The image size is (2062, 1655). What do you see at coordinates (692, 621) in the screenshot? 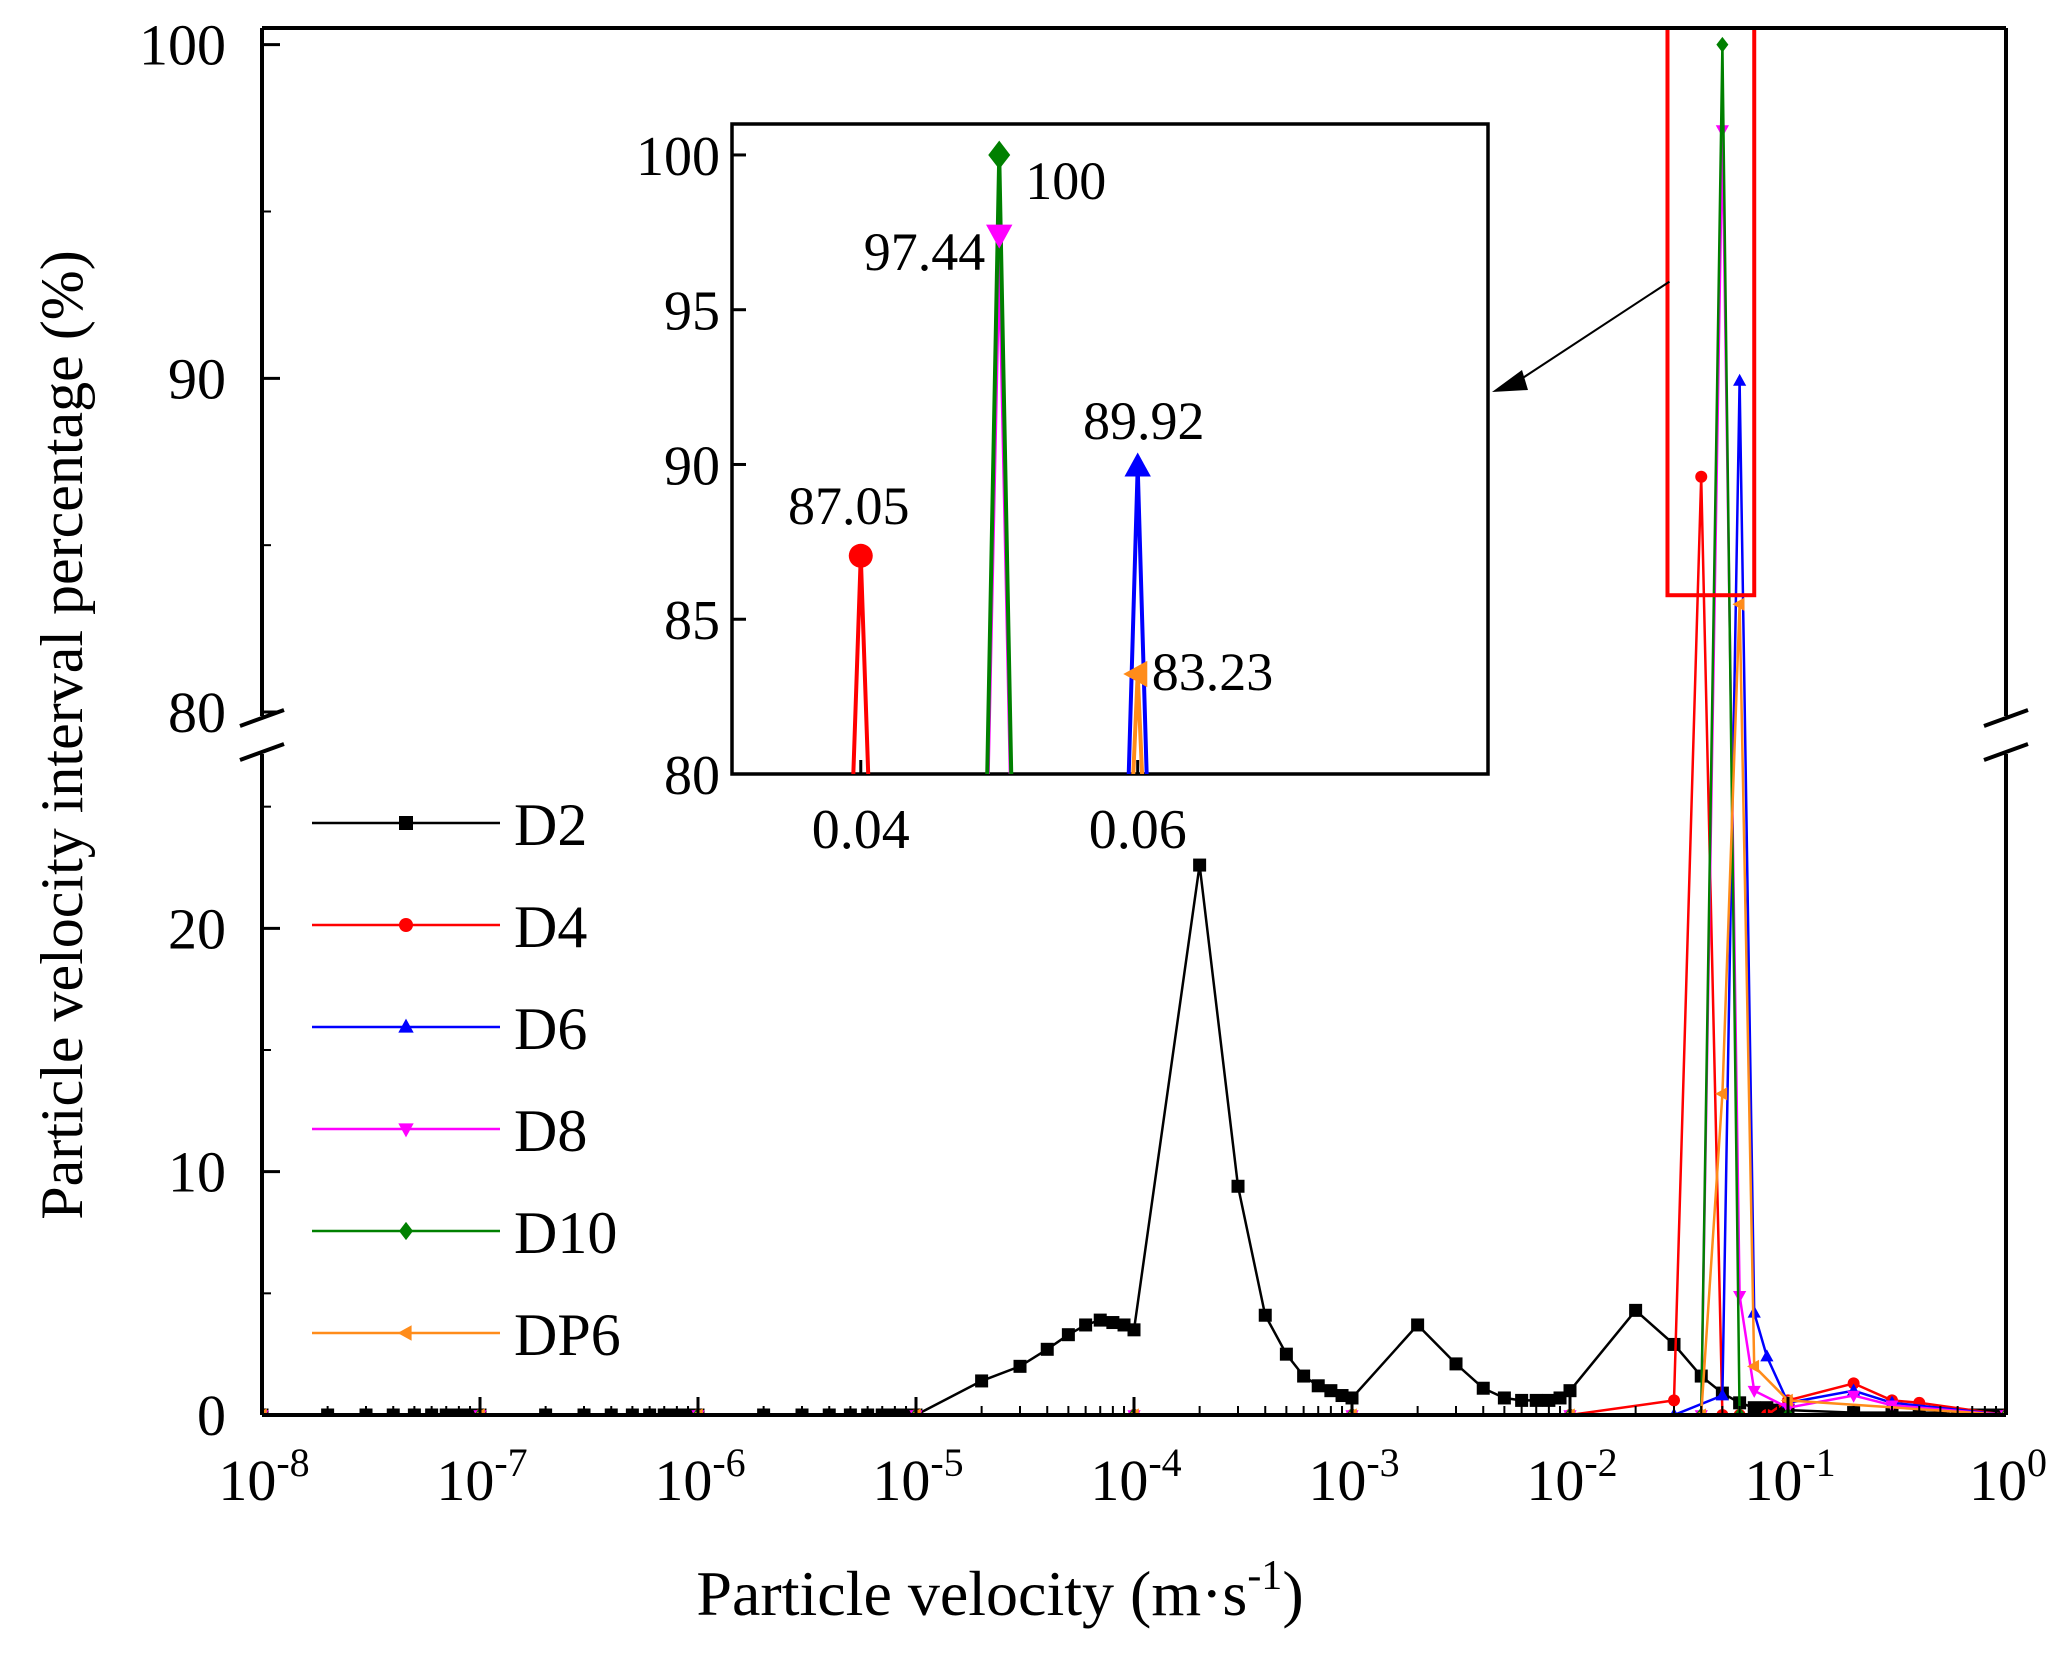
I see `inset-y-tick-label: 85` at bounding box center [692, 621].